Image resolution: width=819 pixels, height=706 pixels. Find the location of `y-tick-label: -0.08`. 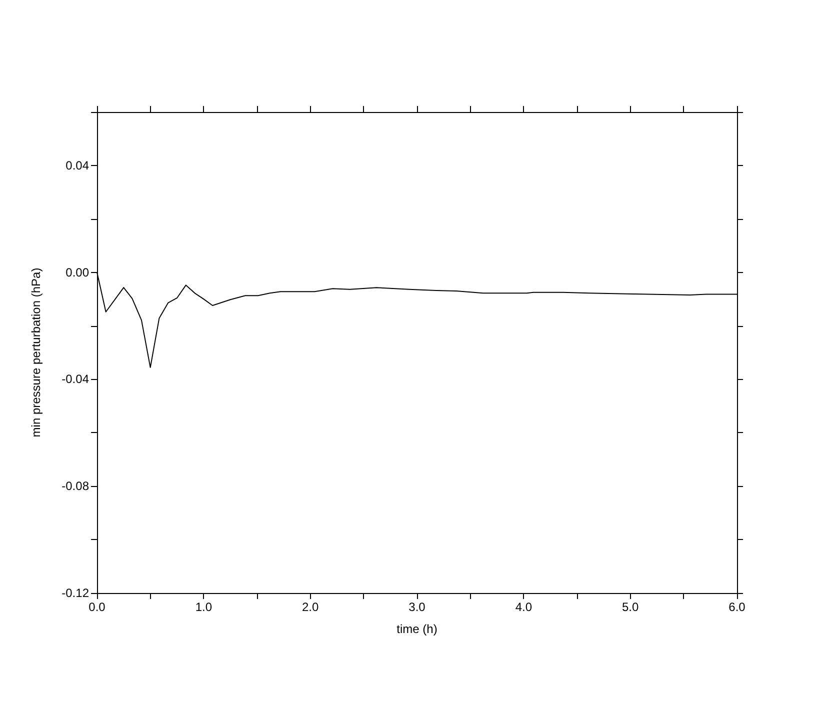

y-tick-label: -0.08 is located at coordinates (76, 486).